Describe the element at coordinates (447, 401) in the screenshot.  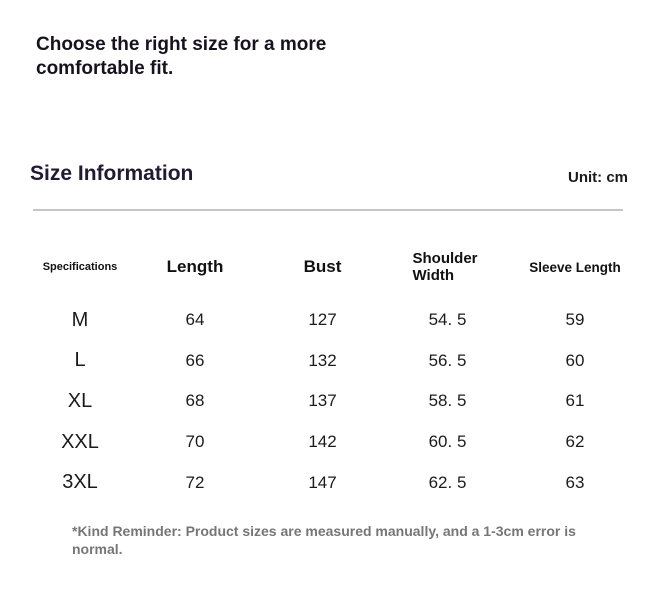
I see `shoulder-width-cell: 58. 5` at that location.